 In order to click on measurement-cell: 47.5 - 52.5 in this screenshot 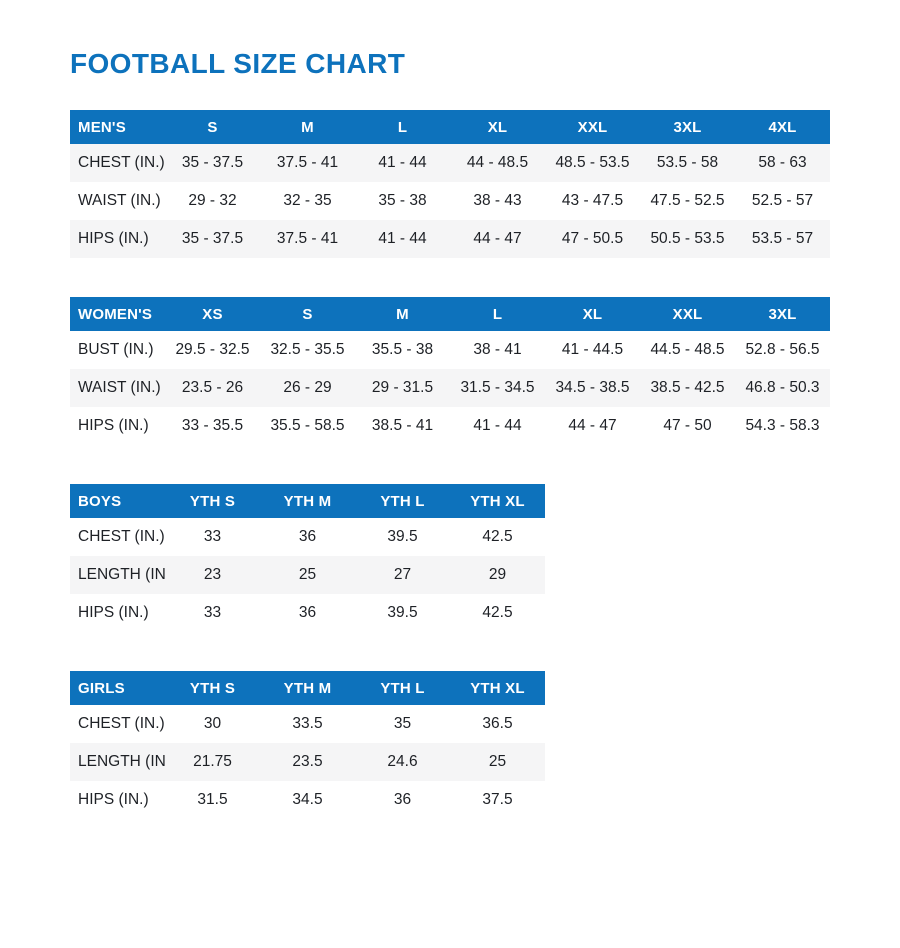, I will do `click(687, 200)`.